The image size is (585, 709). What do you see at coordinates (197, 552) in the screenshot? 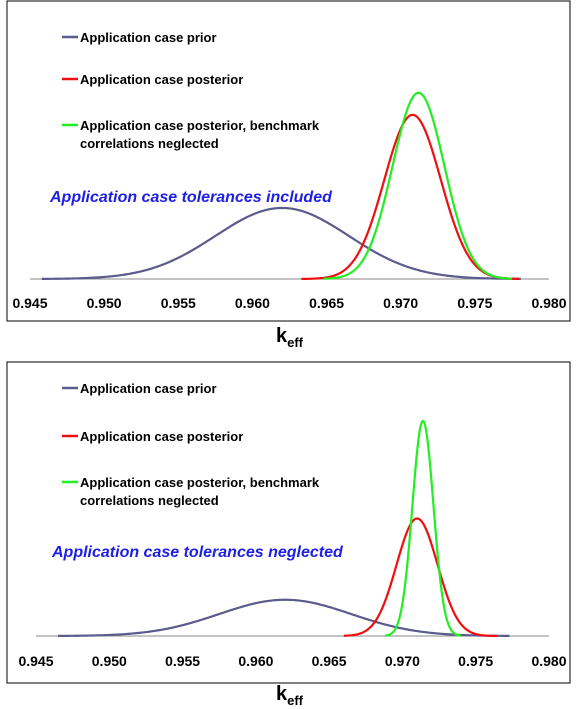
I see `annotation: Application case tolerances neglected` at bounding box center [197, 552].